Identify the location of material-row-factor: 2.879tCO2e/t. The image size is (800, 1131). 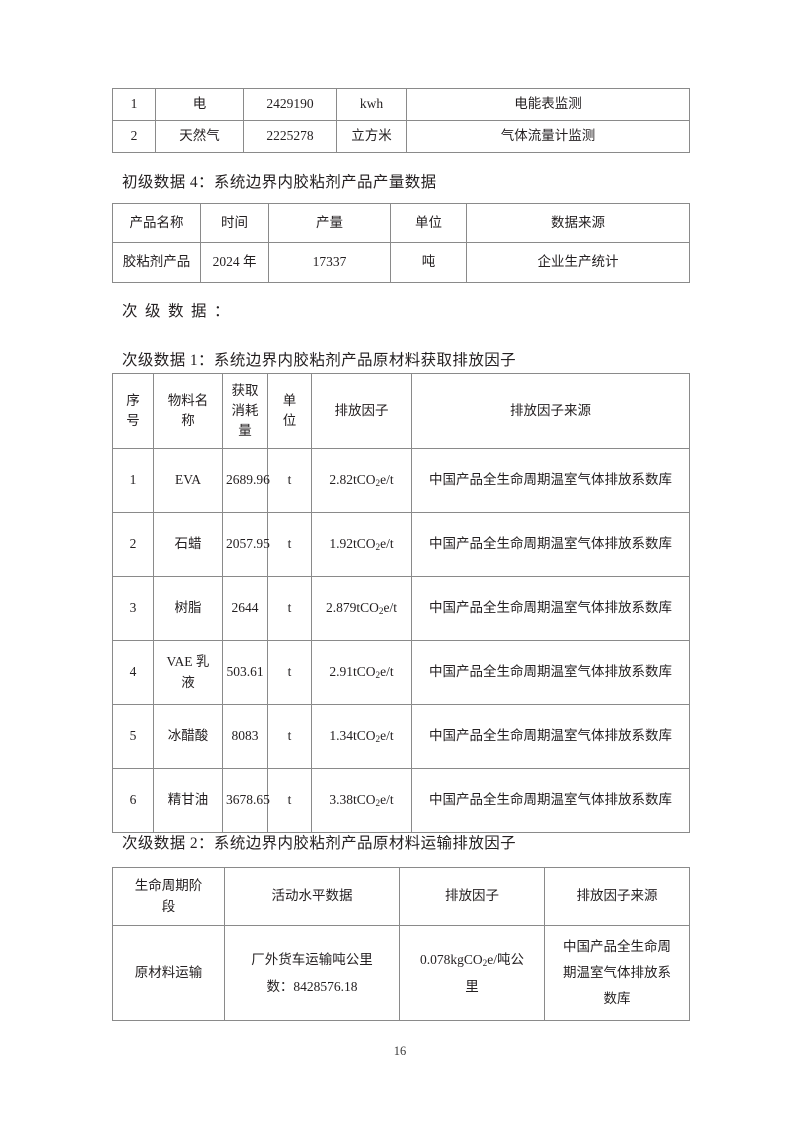
(361, 608).